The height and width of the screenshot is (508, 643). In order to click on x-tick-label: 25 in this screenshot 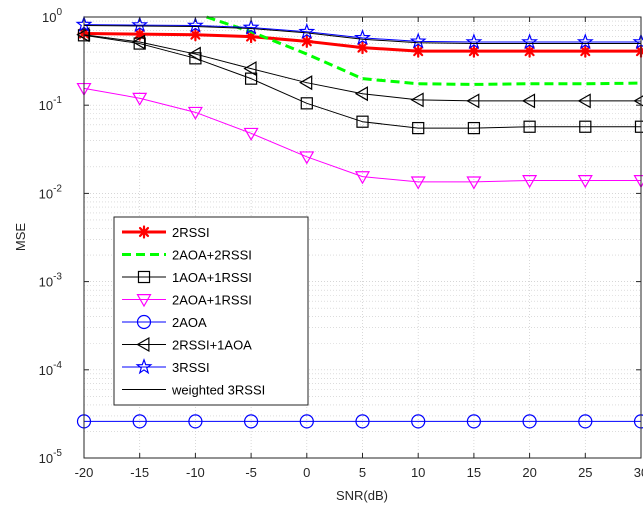, I will do `click(585, 472)`.